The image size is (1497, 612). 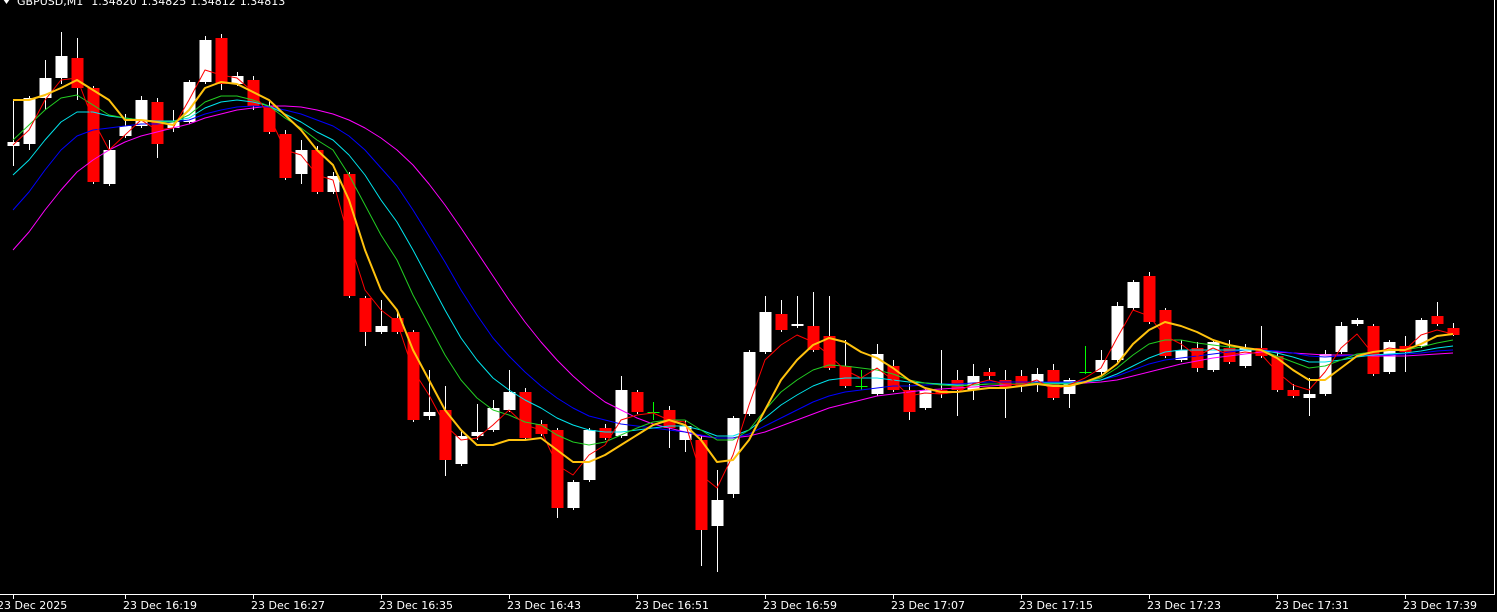 What do you see at coordinates (544, 605) in the screenshot?
I see `x-tick-label: 23 Dec 16:43` at bounding box center [544, 605].